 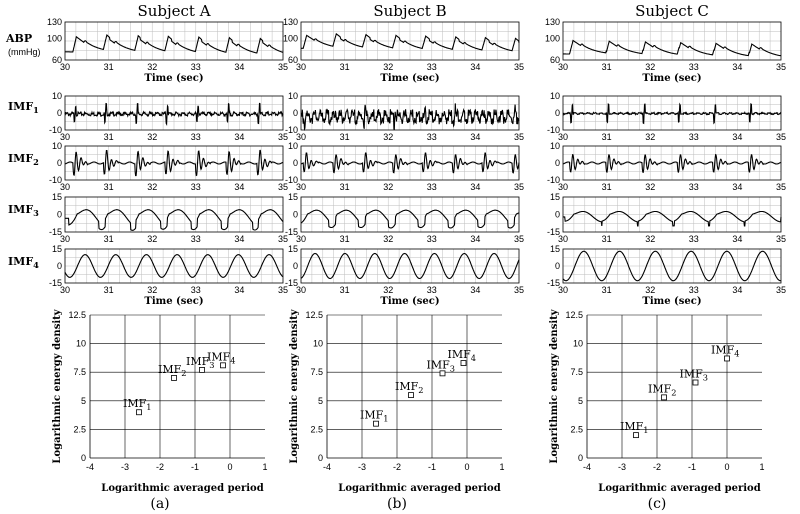 What do you see at coordinates (173, 11) in the screenshot?
I see `column-title: Subject A` at bounding box center [173, 11].